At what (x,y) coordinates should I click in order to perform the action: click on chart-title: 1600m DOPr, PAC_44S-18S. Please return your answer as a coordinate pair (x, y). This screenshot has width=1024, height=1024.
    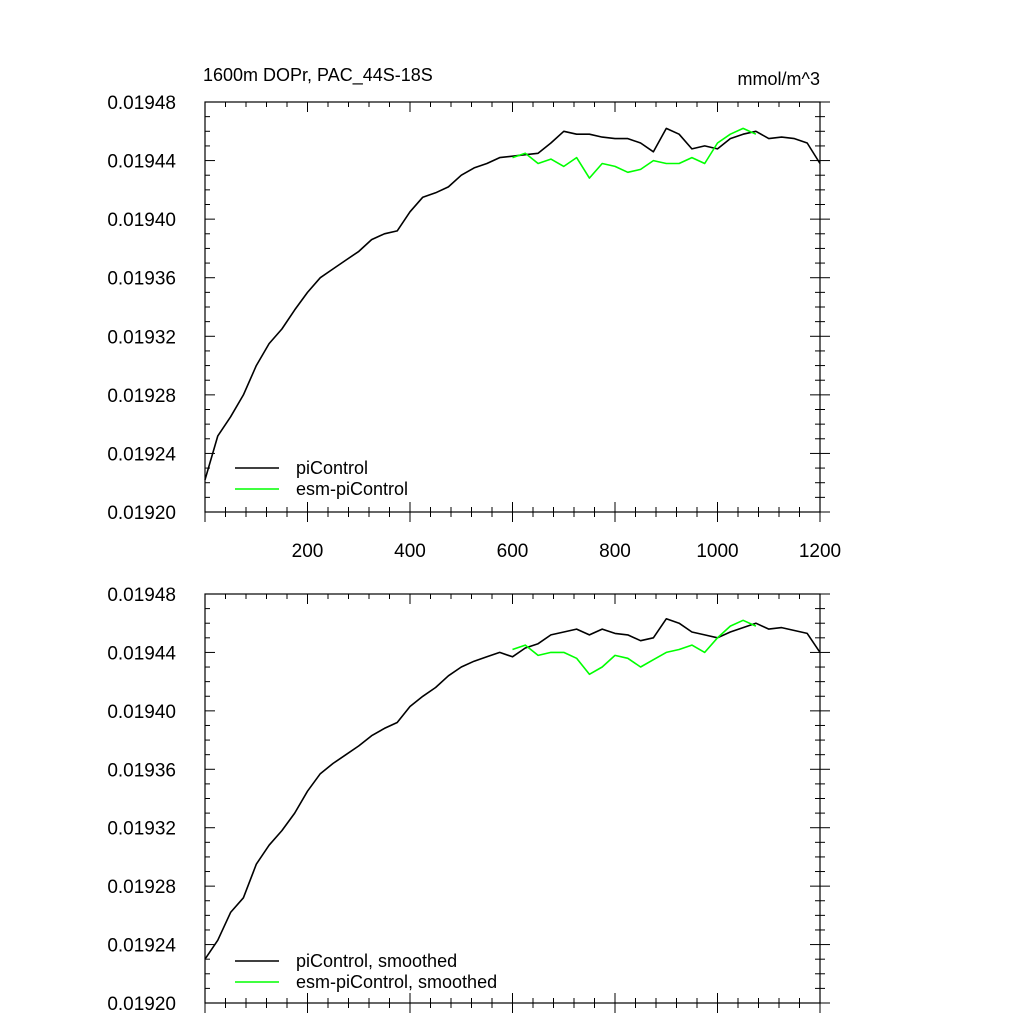
    Looking at the image, I should click on (318, 75).